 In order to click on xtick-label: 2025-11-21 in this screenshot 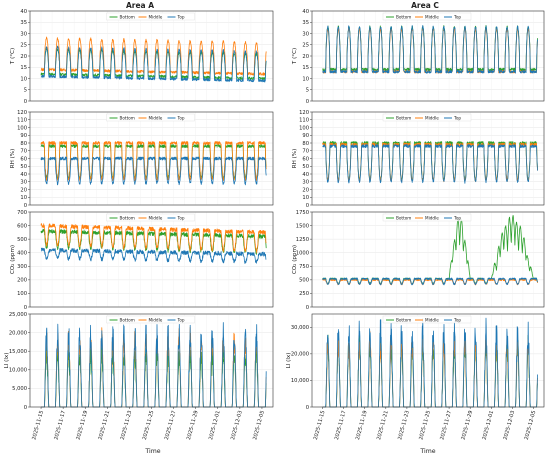, I will do `click(383, 425)`.